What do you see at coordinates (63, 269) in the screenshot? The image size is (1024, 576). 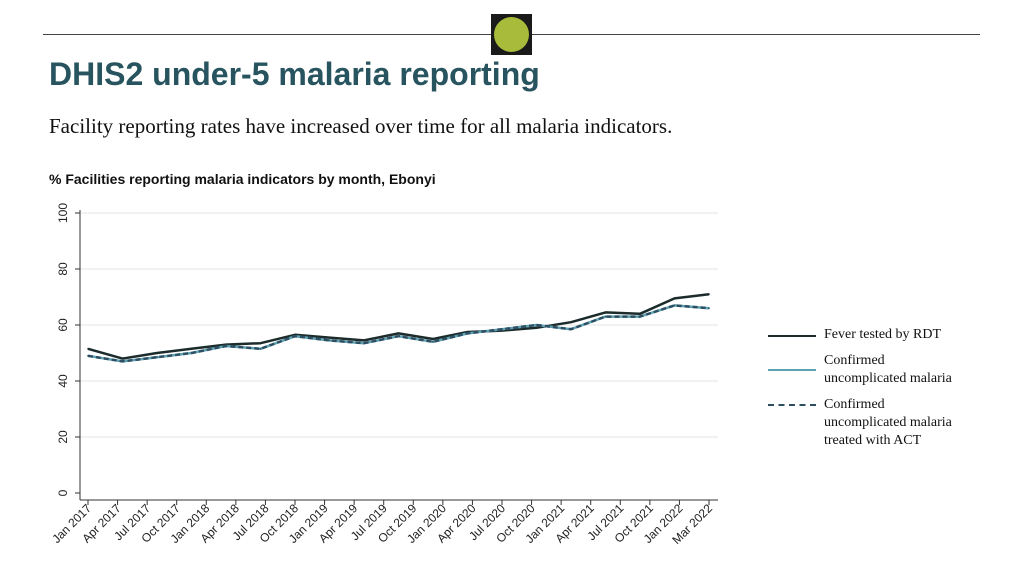 I see `y-tick-label: 80` at bounding box center [63, 269].